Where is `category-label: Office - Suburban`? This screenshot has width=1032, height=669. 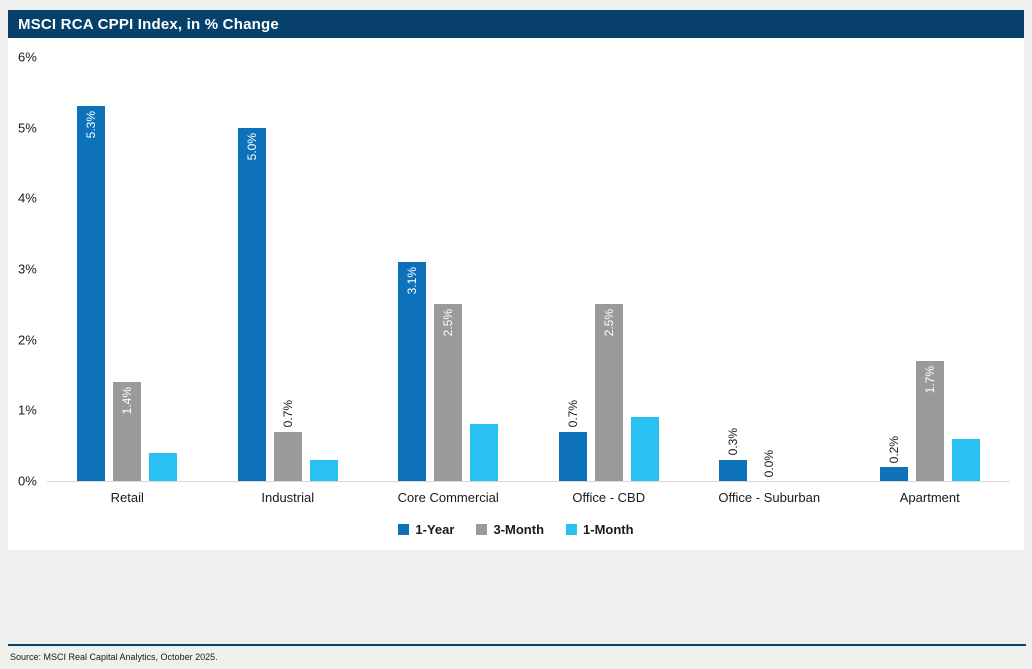
category-label: Office - Suburban is located at coordinates (769, 497).